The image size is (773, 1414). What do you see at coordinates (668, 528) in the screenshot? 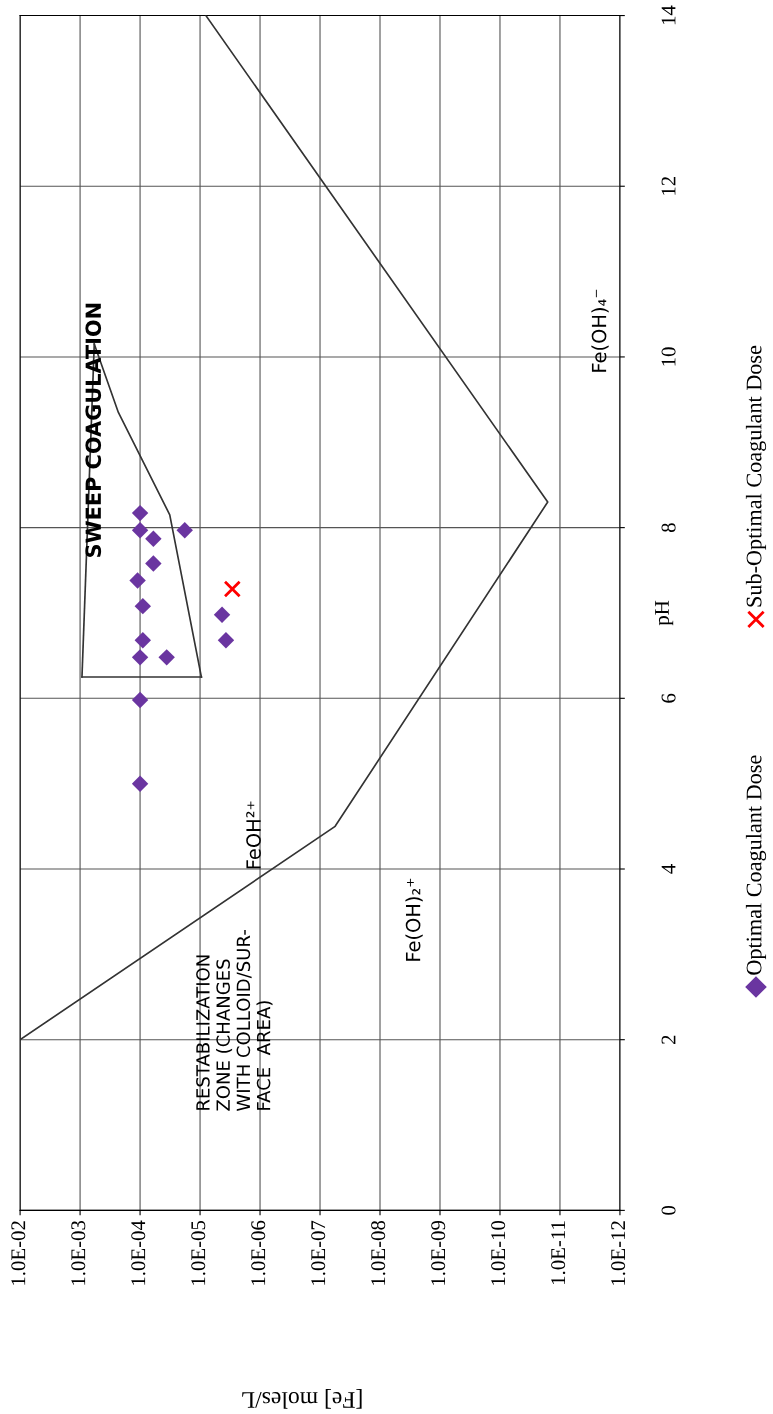
I see `y-tick-label: 8` at bounding box center [668, 528].